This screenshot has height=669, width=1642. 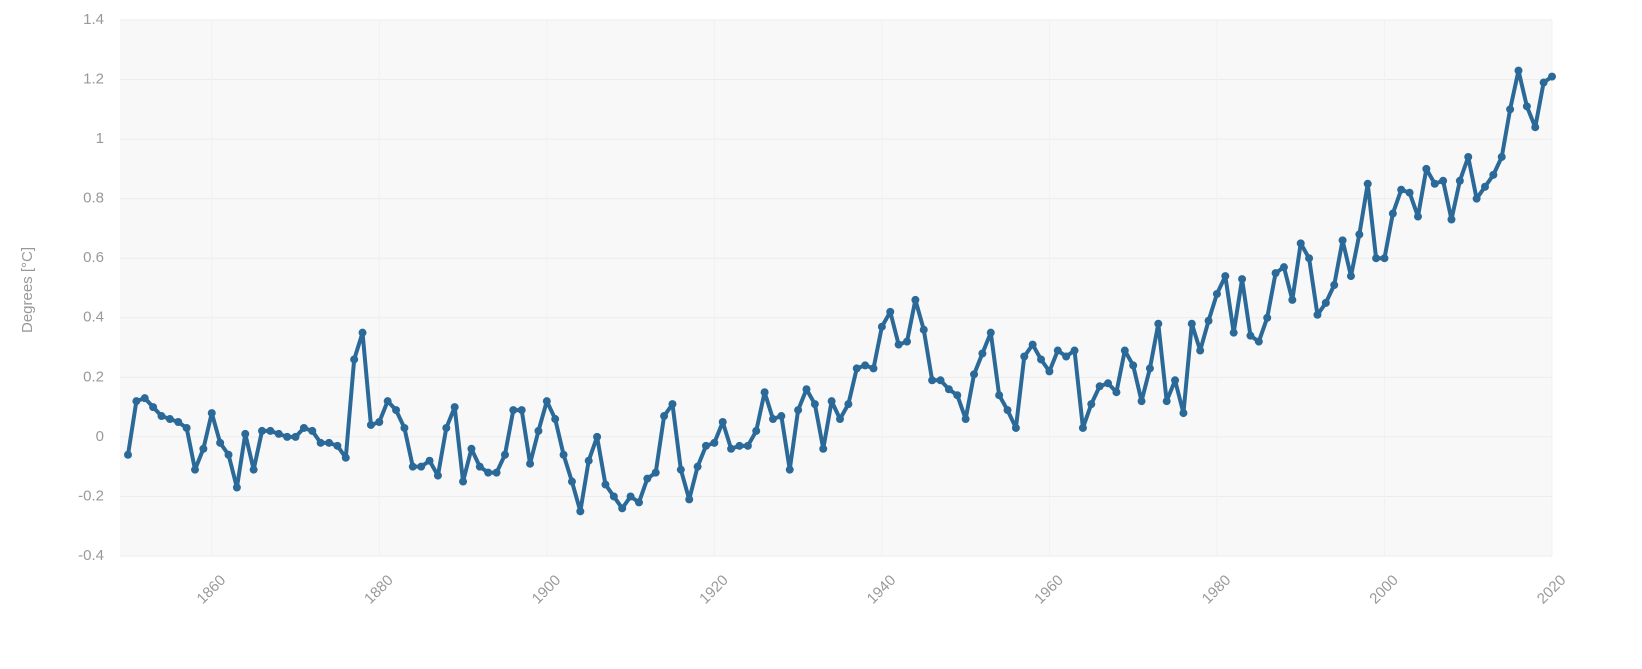 What do you see at coordinates (1384, 590) in the screenshot?
I see `x-tick-label: 2000` at bounding box center [1384, 590].